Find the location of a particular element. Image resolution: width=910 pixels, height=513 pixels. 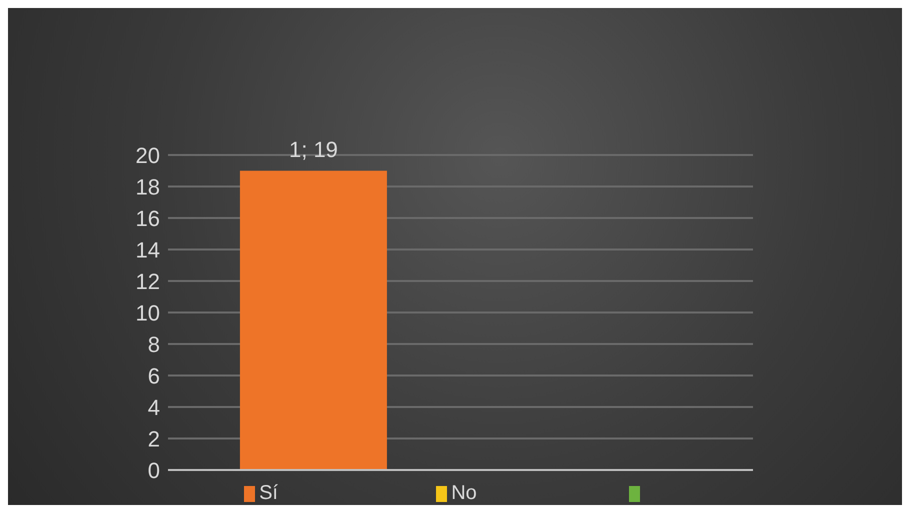

y-tick-label: 6 is located at coordinates (154, 375).